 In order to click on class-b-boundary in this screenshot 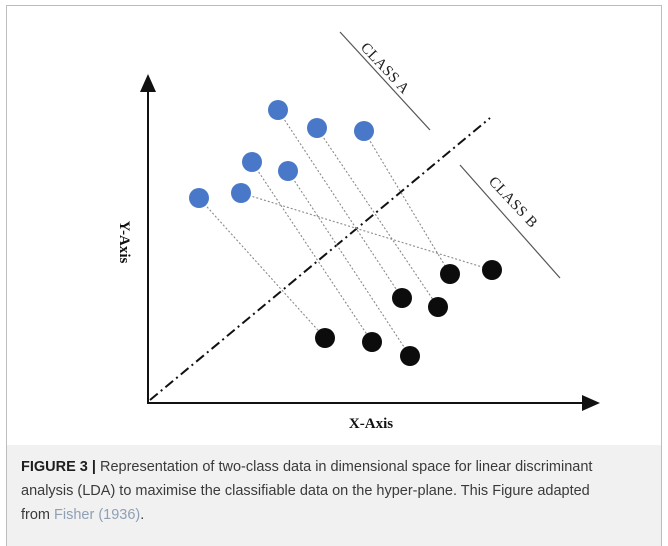, I will do `click(510, 221)`.